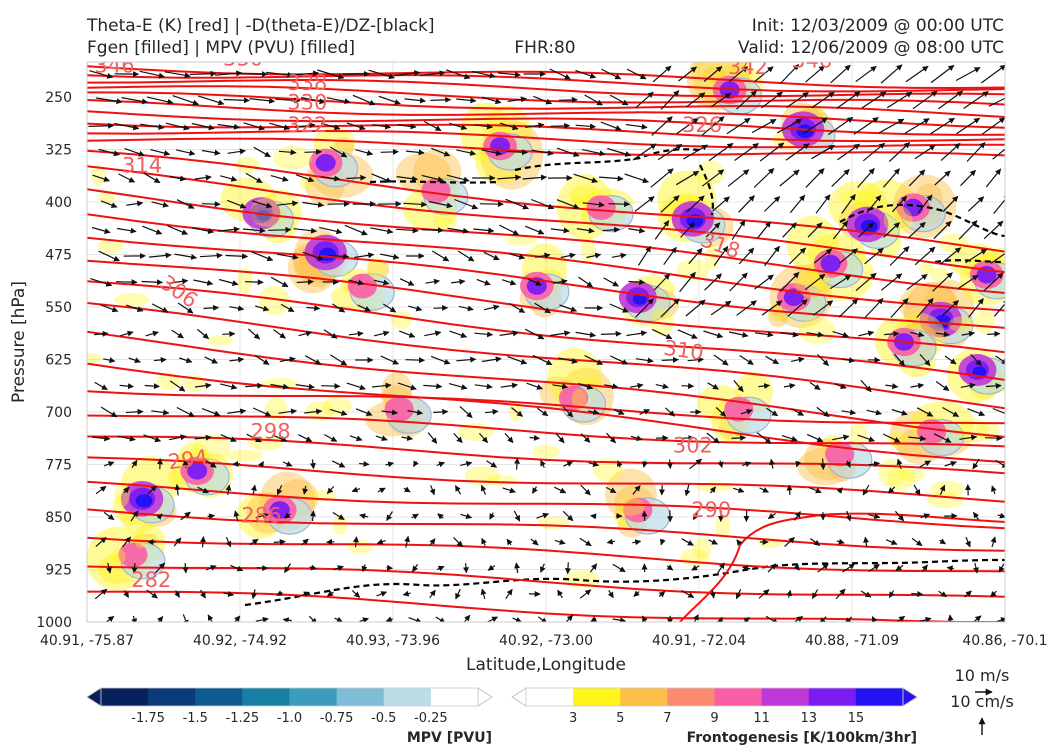 Image resolution: width=1050 pixels, height=750 pixels. Describe the element at coordinates (313, 697) in the screenshot. I see `colorbar-segment` at that location.